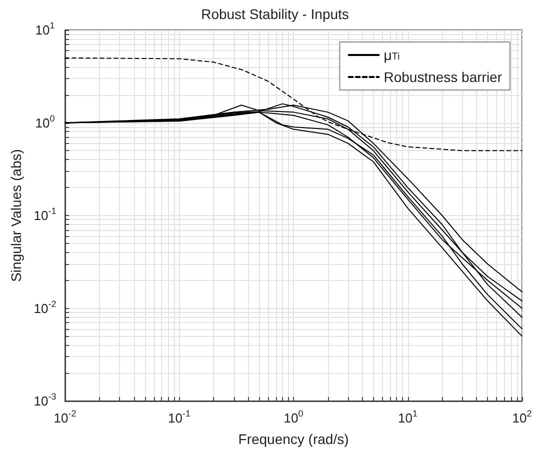 The height and width of the screenshot is (454, 550). What do you see at coordinates (392, 55) in the screenshot?
I see `legend-label: μTi` at bounding box center [392, 55].